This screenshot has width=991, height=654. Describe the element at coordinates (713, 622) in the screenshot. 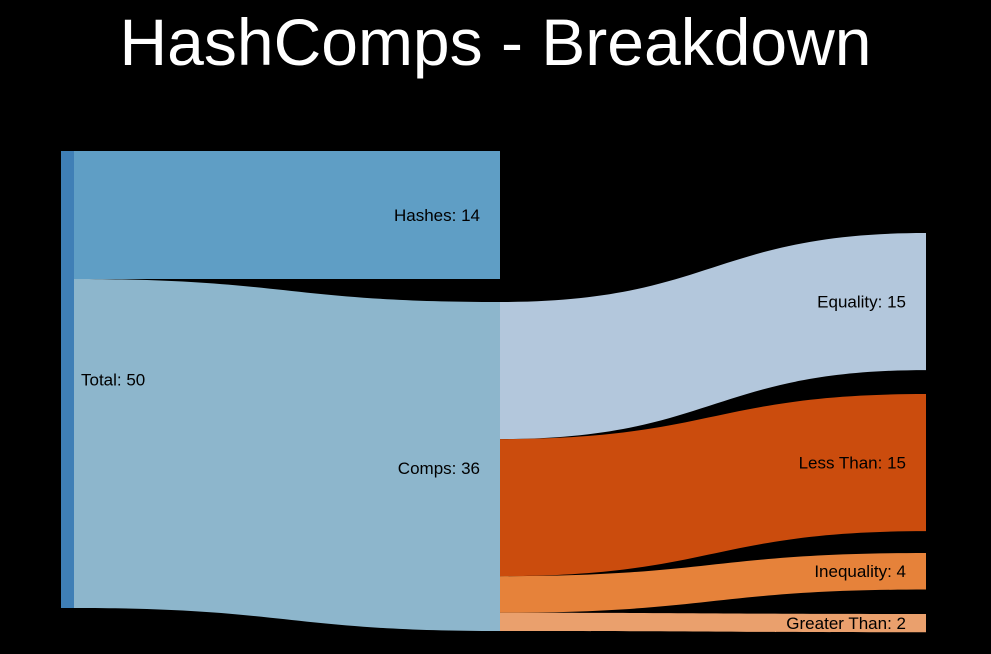

I see `link-comps-to-greater-than` at that location.